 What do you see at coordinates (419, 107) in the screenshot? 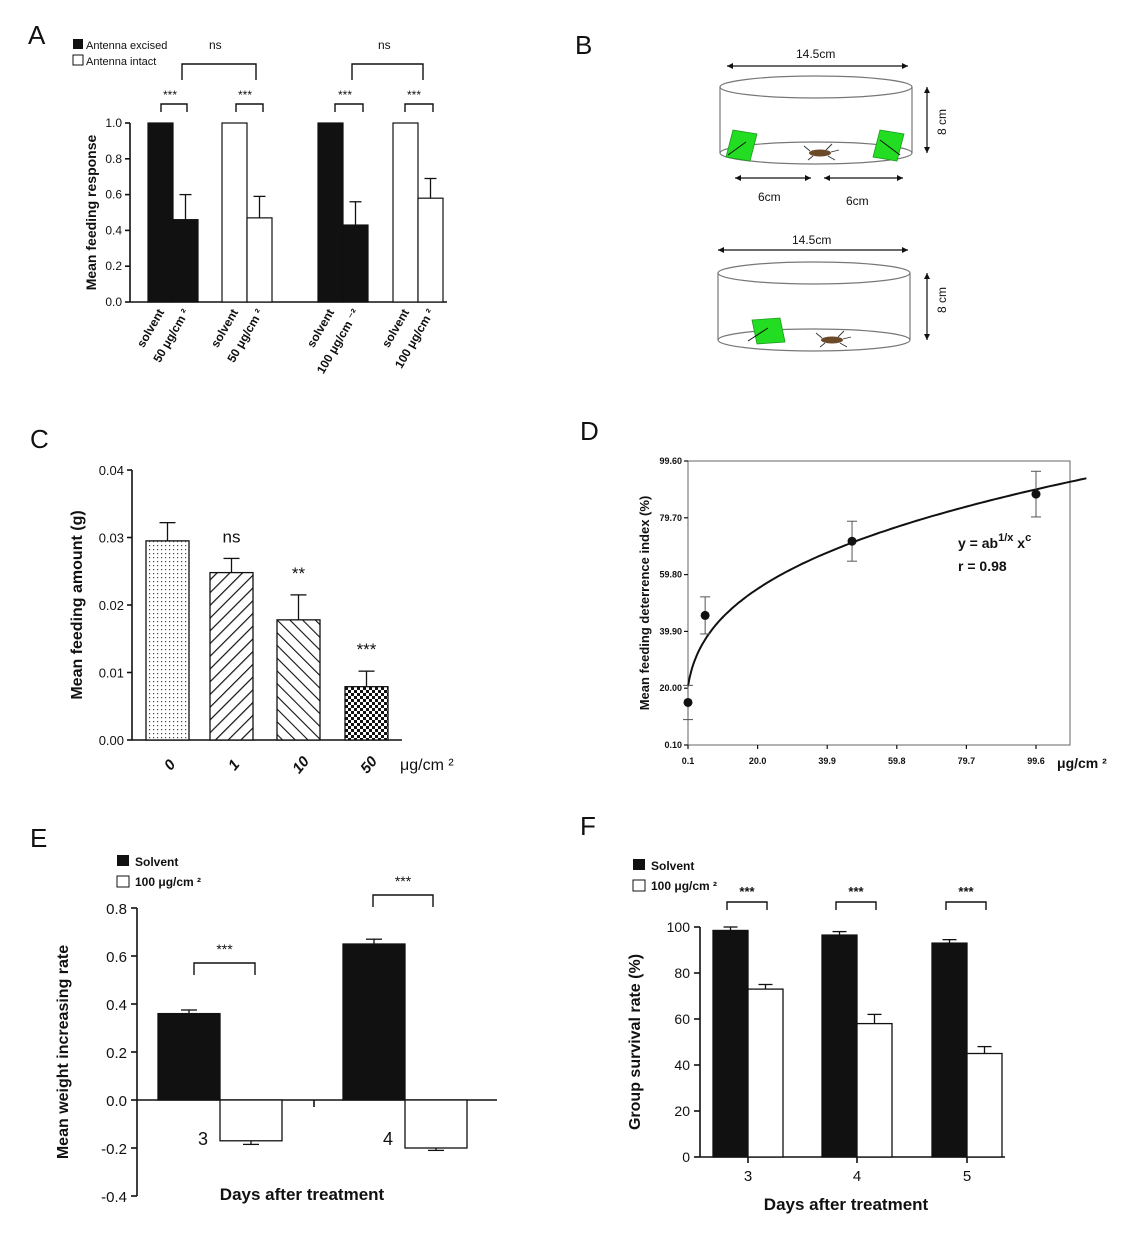
I see `sig-bracket-a4` at bounding box center [419, 107].